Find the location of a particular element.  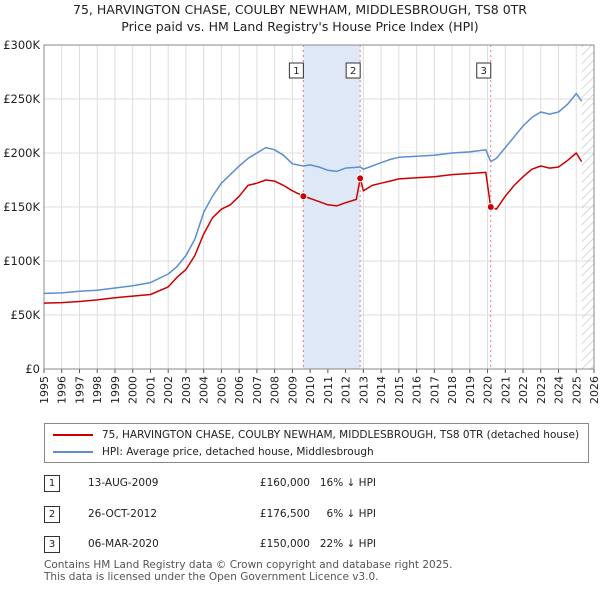

sale-date: 13-AUG-2009 is located at coordinates (123, 483).